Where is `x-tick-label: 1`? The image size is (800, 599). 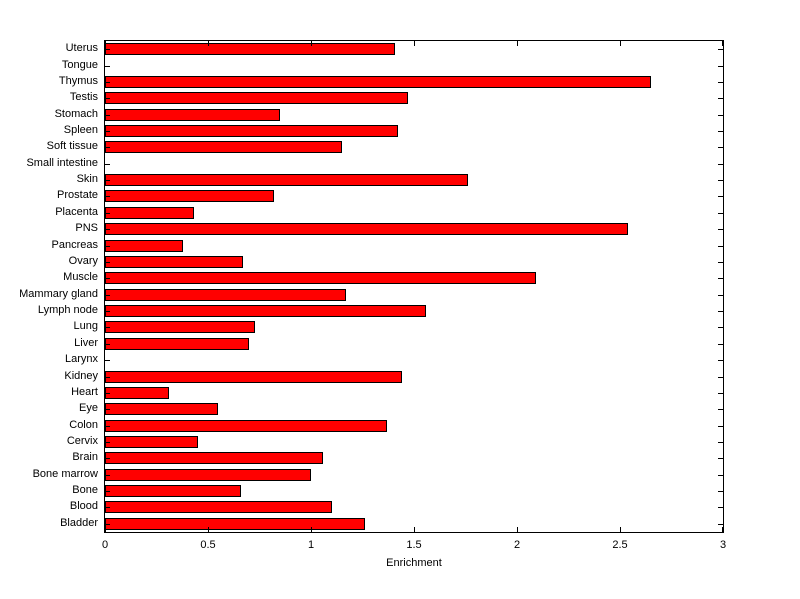 x-tick-label: 1 is located at coordinates (311, 545).